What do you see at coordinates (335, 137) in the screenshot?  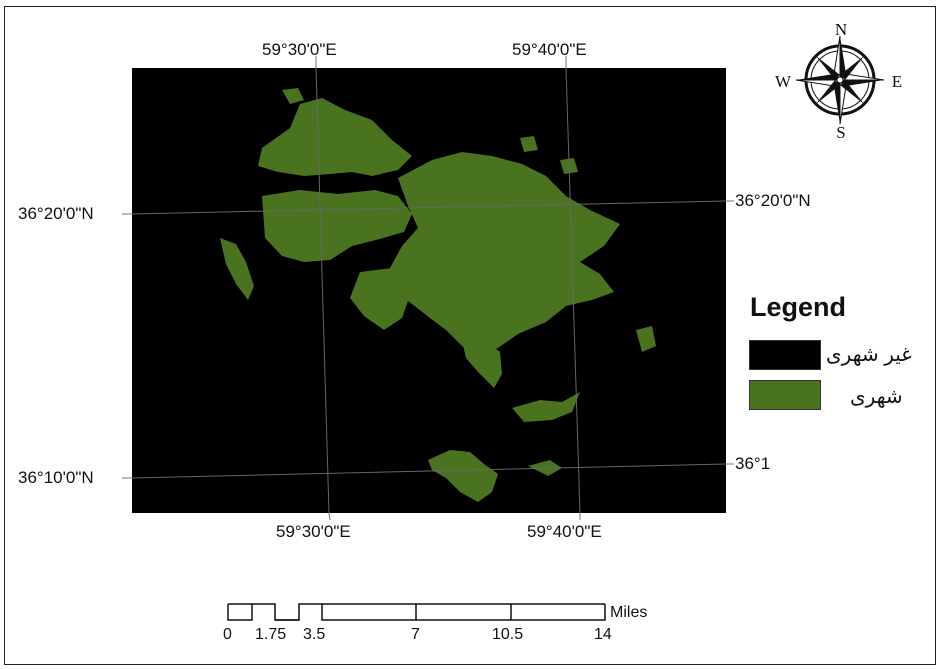 I see `urban-patch-north` at bounding box center [335, 137].